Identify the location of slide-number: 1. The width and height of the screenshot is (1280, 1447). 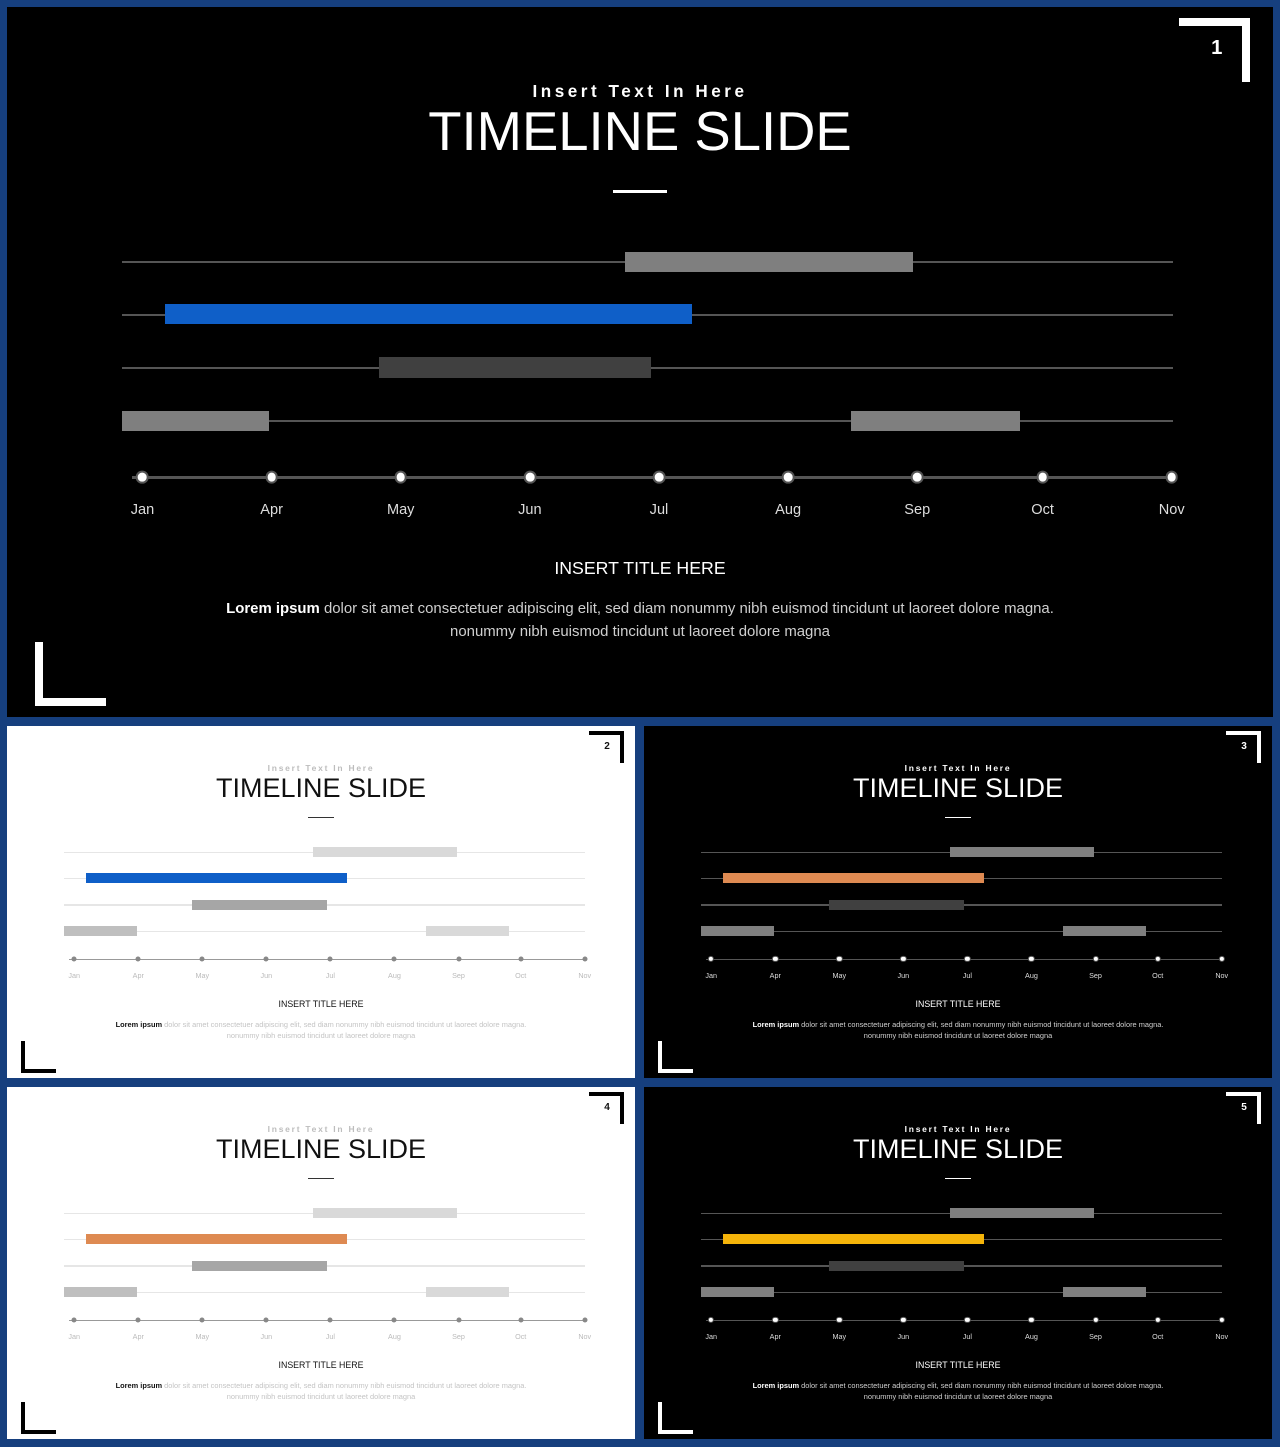
(1217, 47).